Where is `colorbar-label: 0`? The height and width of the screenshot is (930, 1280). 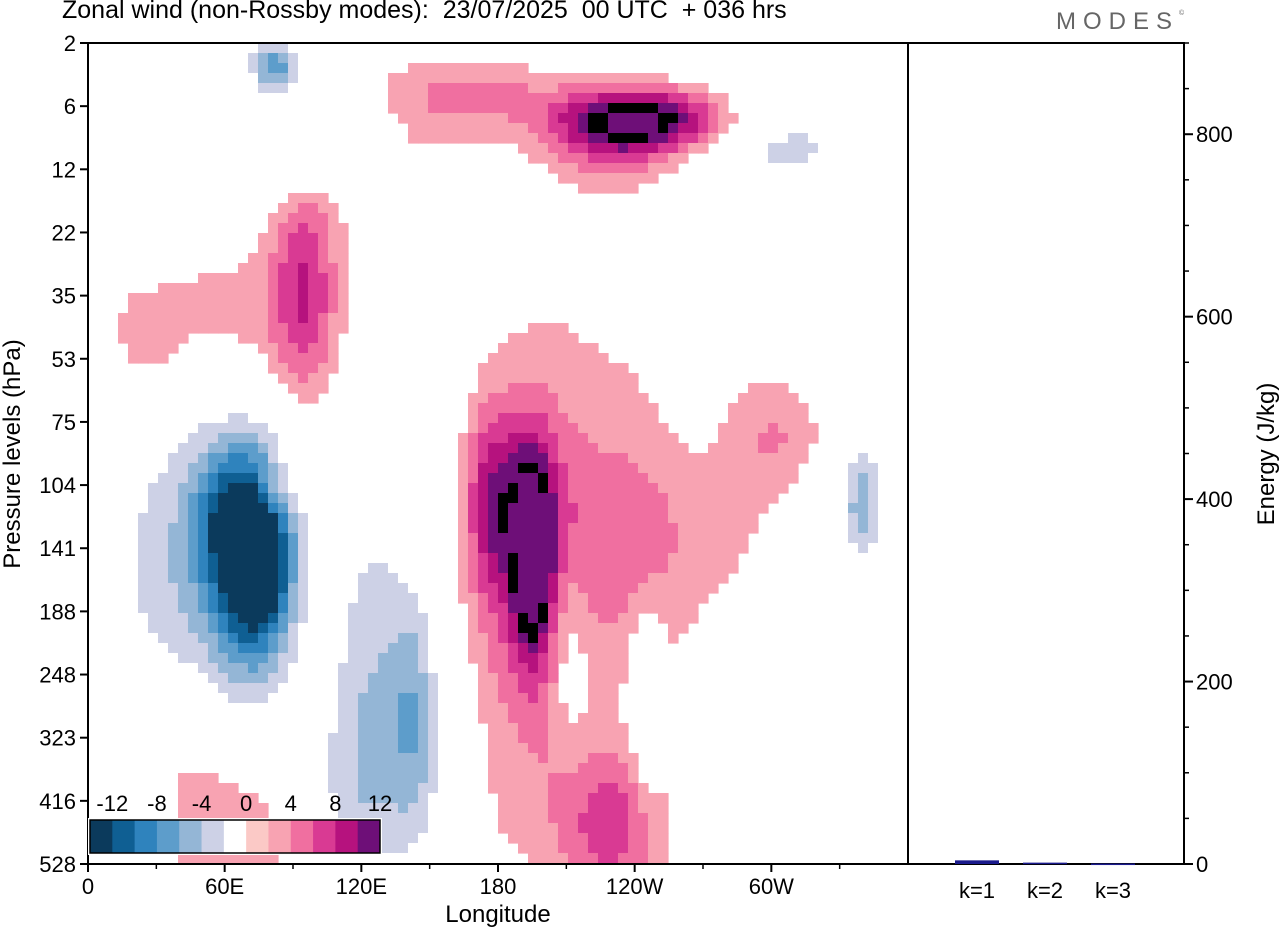 colorbar-label: 0 is located at coordinates (246, 803).